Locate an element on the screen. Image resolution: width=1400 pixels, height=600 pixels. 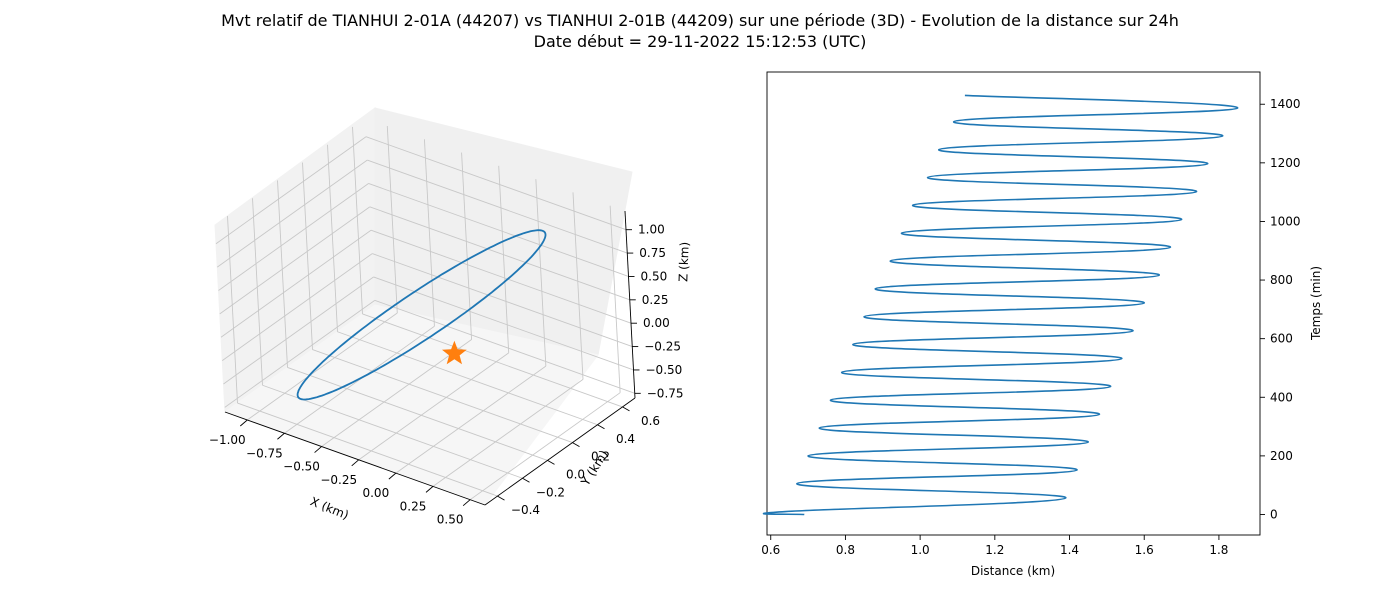
z-tick-label-3d: 0.00 is located at coordinates (656, 323).